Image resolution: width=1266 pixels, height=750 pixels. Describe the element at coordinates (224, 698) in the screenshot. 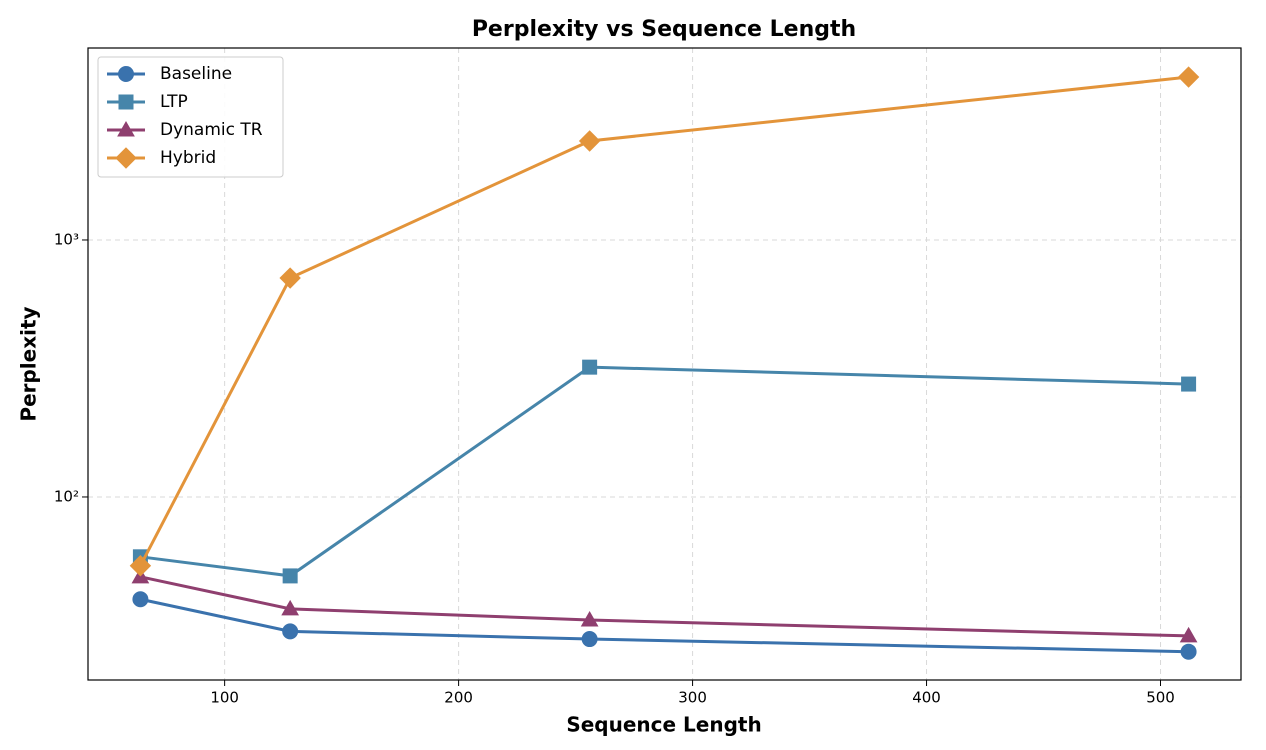

I see `x-tick-label: 100` at that location.